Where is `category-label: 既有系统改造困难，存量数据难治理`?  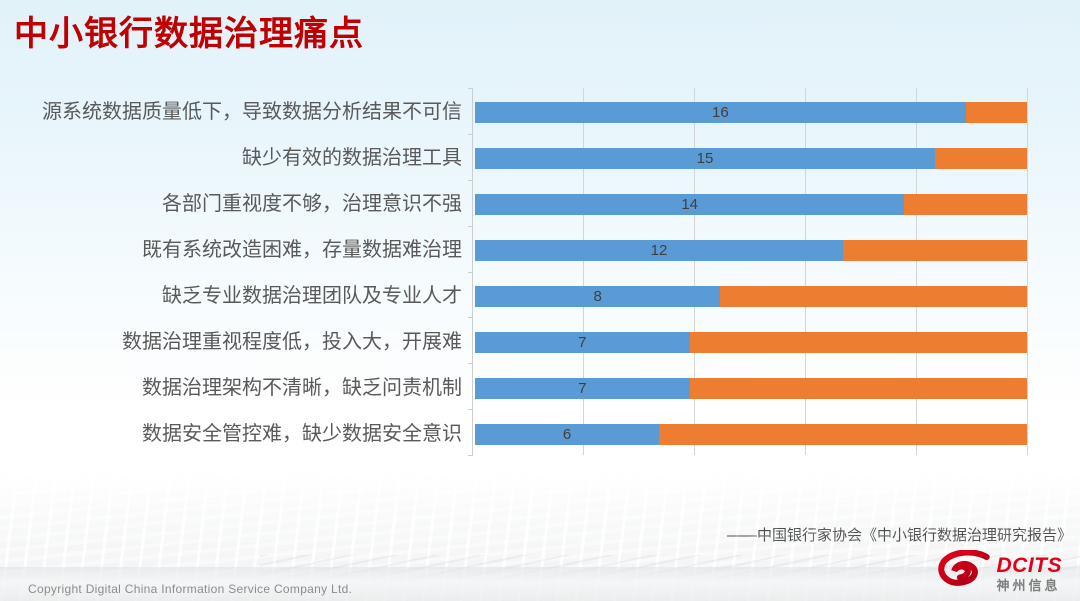
category-label: 既有系统改造困难，存量数据难治理 is located at coordinates (302, 250).